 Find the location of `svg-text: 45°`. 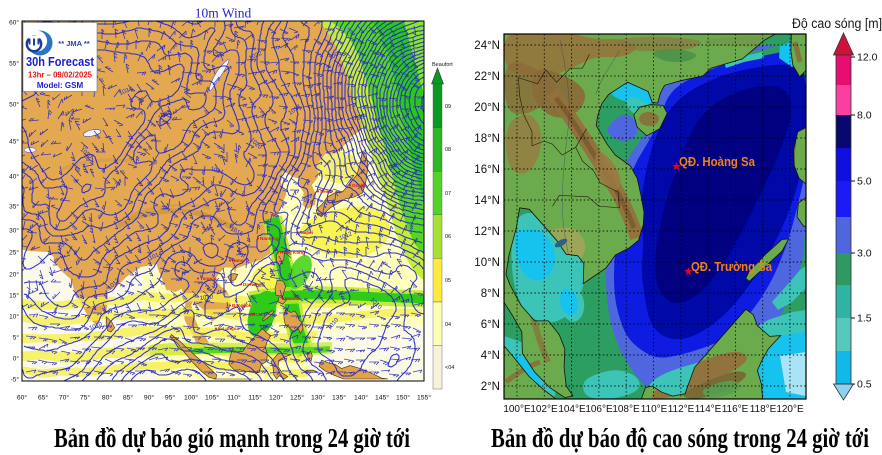

svg-text: 45° is located at coordinates (14, 142).